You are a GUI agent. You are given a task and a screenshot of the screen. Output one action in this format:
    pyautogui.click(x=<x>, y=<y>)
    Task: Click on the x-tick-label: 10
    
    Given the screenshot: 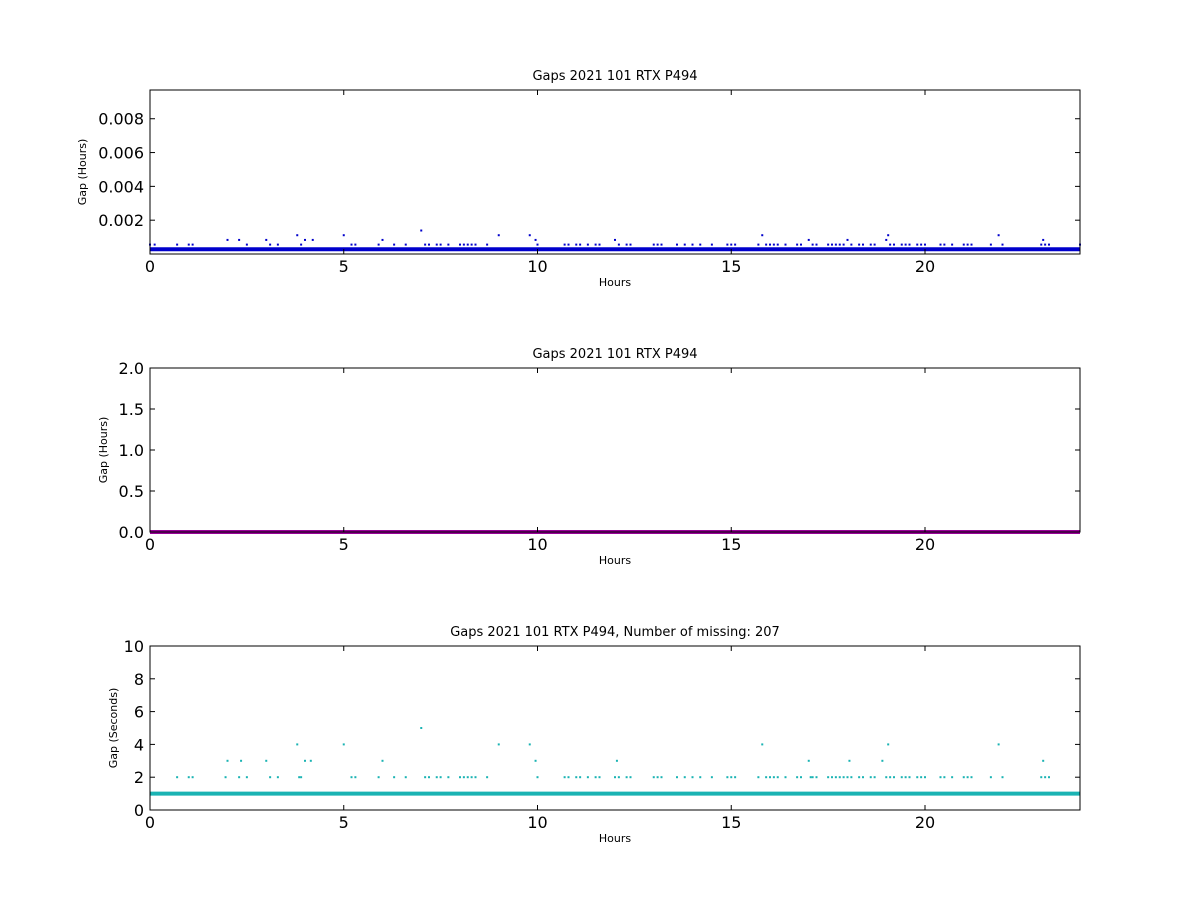 What is the action you would take?
    pyautogui.click(x=537, y=266)
    